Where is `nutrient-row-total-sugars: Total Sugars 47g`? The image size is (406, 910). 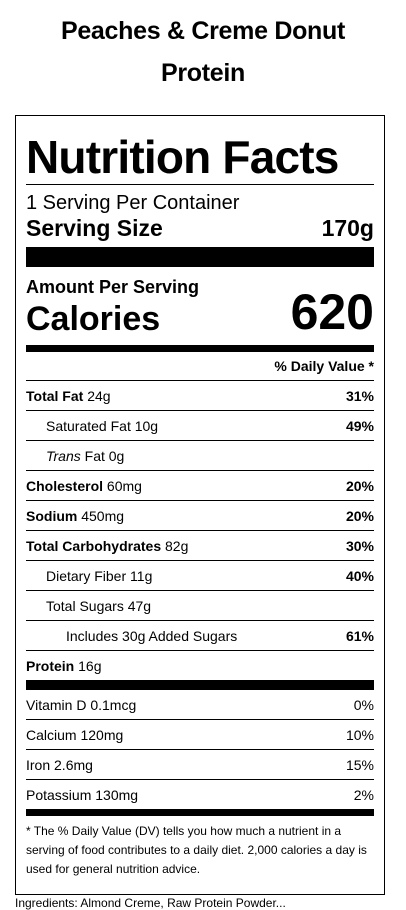 nutrient-row-total-sugars: Total Sugars 47g is located at coordinates (200, 605).